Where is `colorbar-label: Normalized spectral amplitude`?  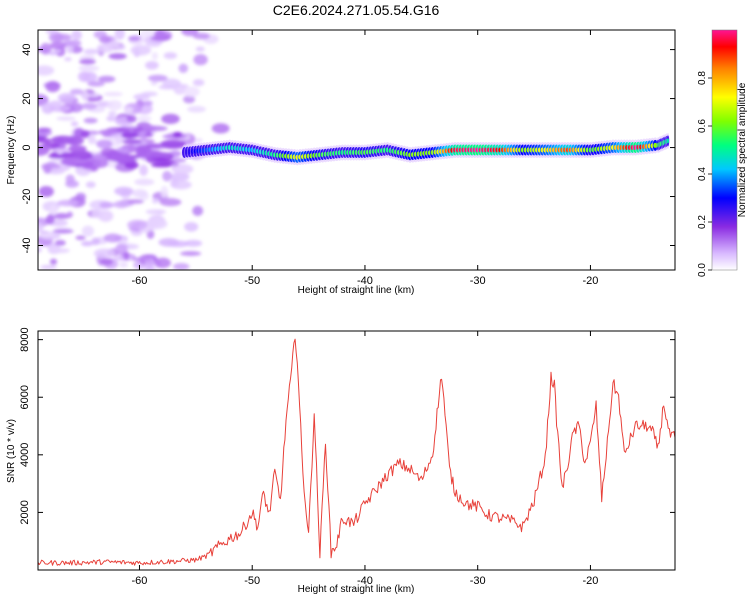 colorbar-label: Normalized spectral amplitude is located at coordinates (742, 149).